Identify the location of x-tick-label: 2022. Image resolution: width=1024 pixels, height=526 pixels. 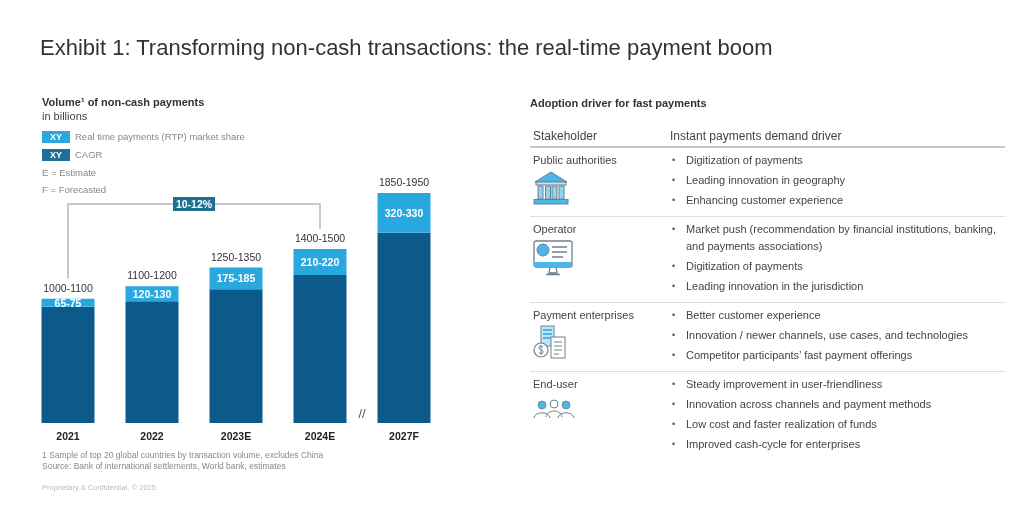
(152, 435).